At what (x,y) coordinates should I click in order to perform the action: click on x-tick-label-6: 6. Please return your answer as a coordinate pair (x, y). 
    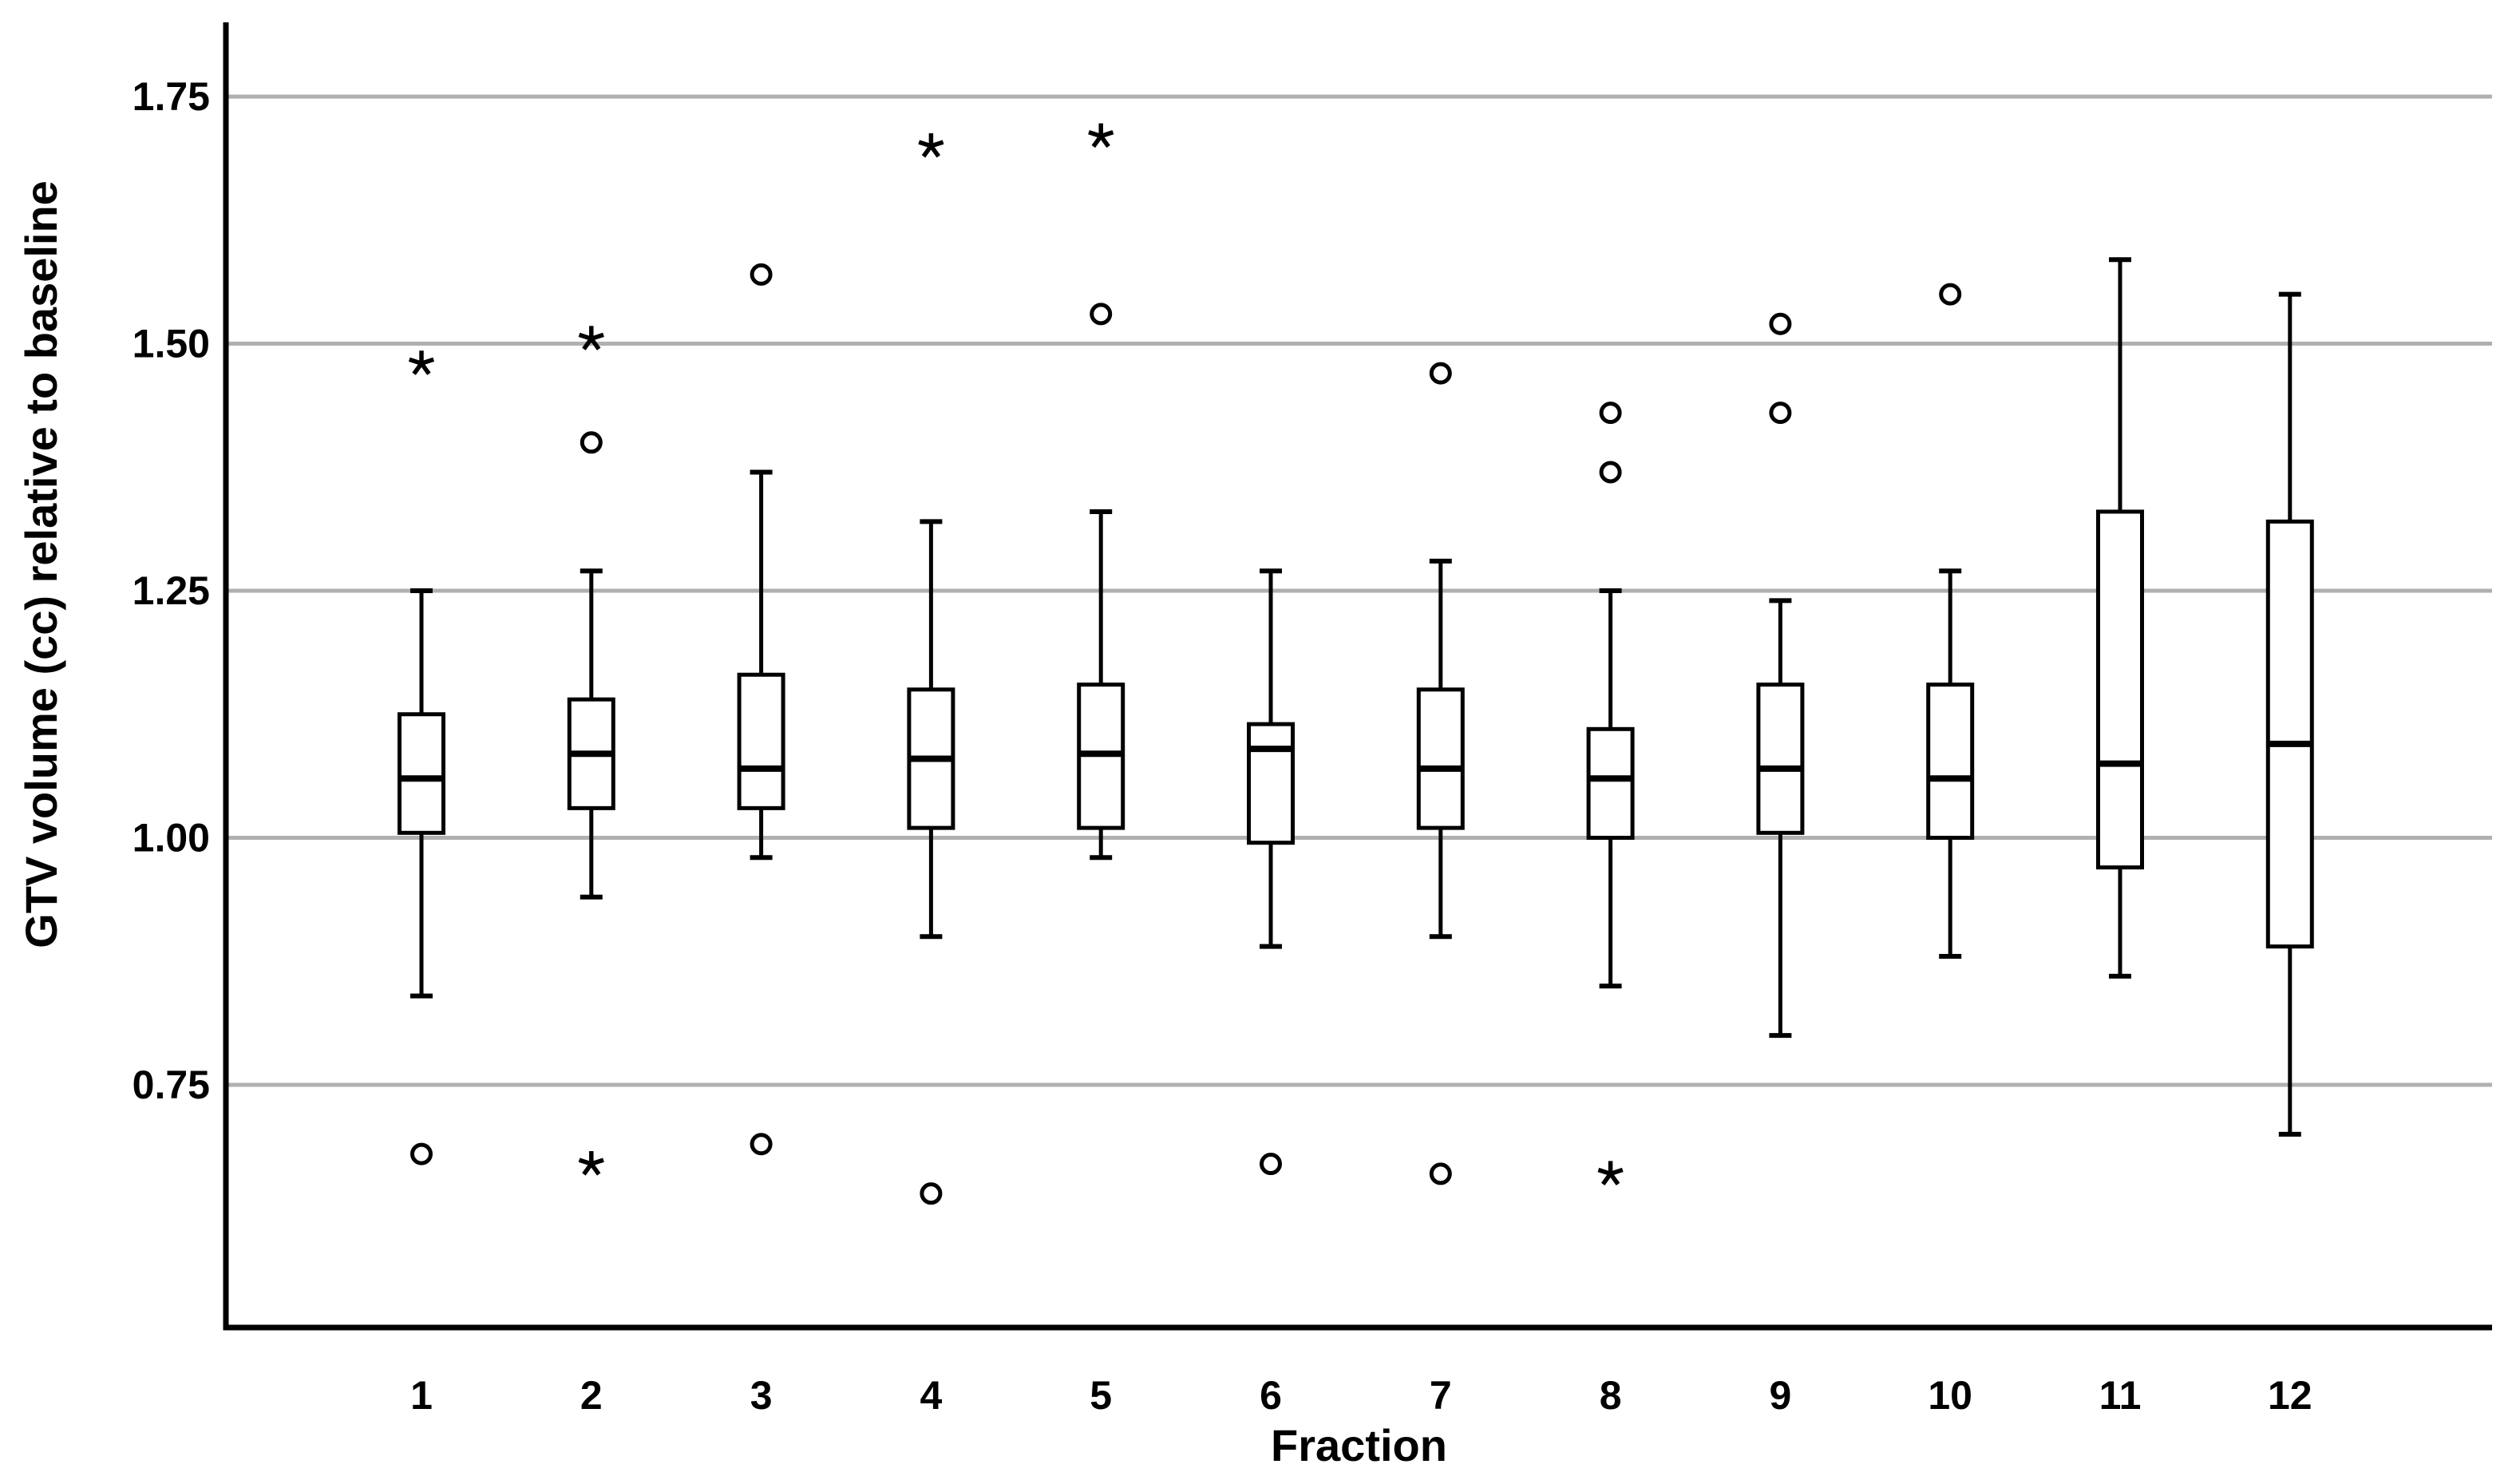
    Looking at the image, I should click on (1271, 1395).